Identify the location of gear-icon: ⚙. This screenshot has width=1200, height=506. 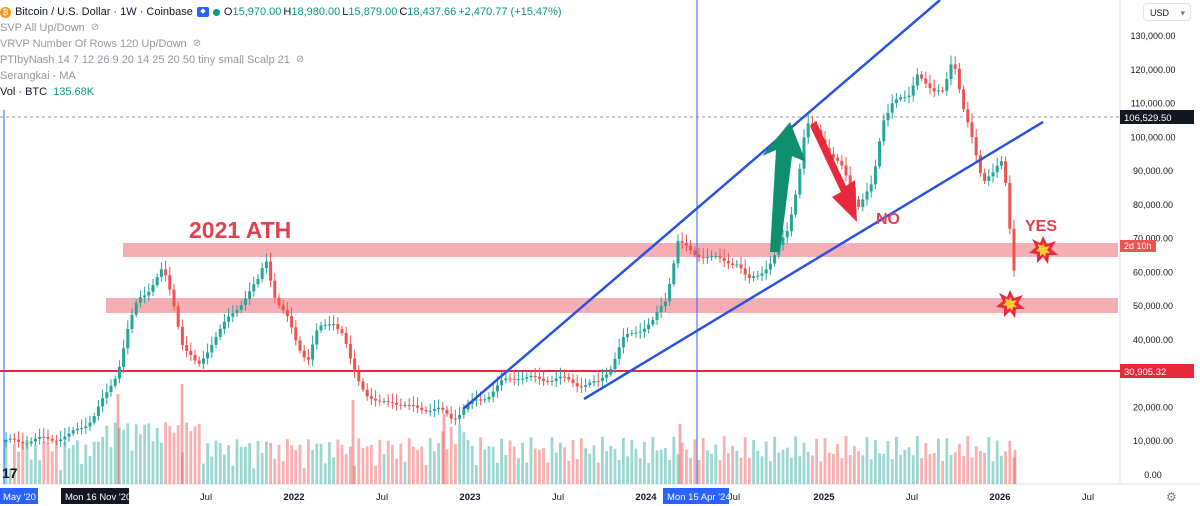
(1171, 497).